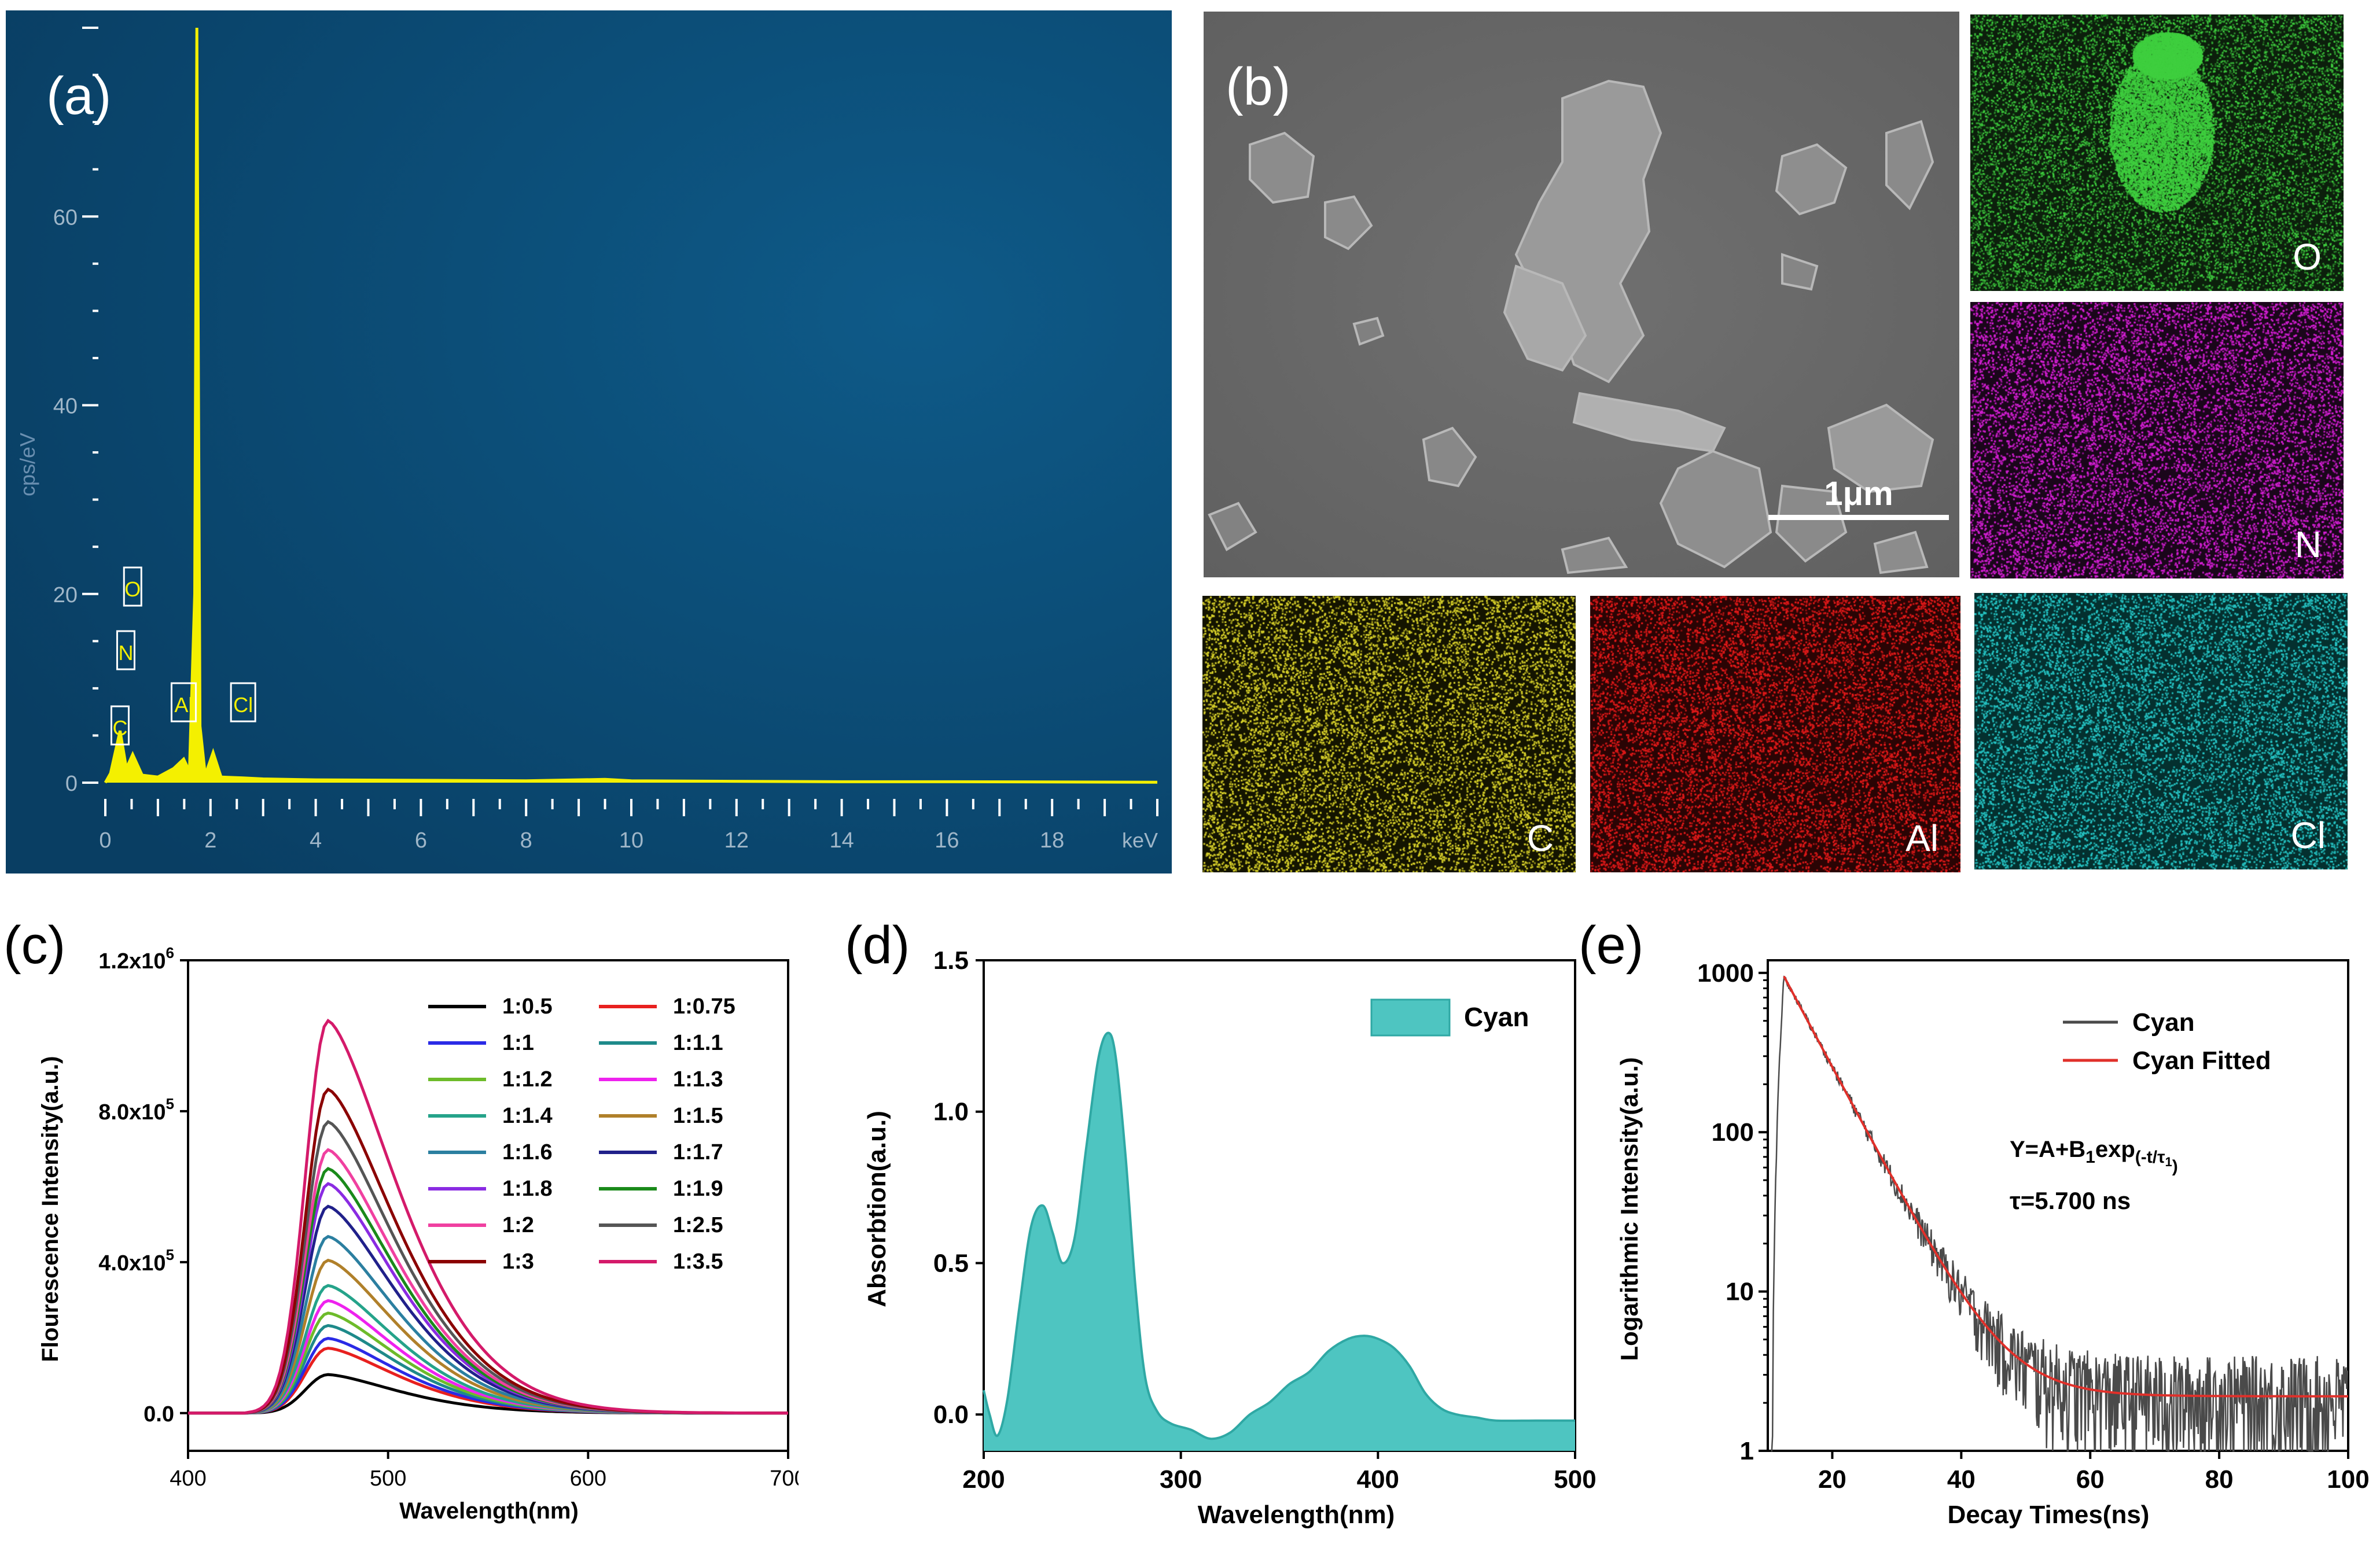 This screenshot has height=1559, width=2380. I want to click on map-Al: Al, so click(1775, 734).